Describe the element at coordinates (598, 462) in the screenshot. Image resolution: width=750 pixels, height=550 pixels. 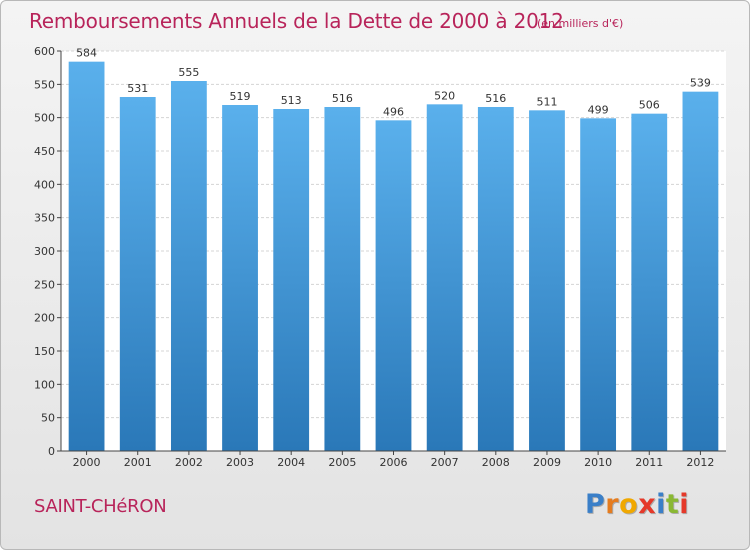
I see `x-tick-label: 2010` at that location.